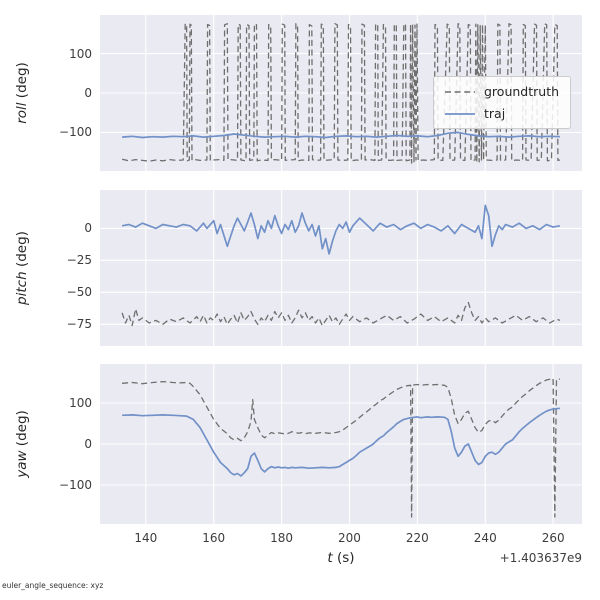  Describe the element at coordinates (341, 314) in the screenshot. I see `groundtruth-line` at that location.